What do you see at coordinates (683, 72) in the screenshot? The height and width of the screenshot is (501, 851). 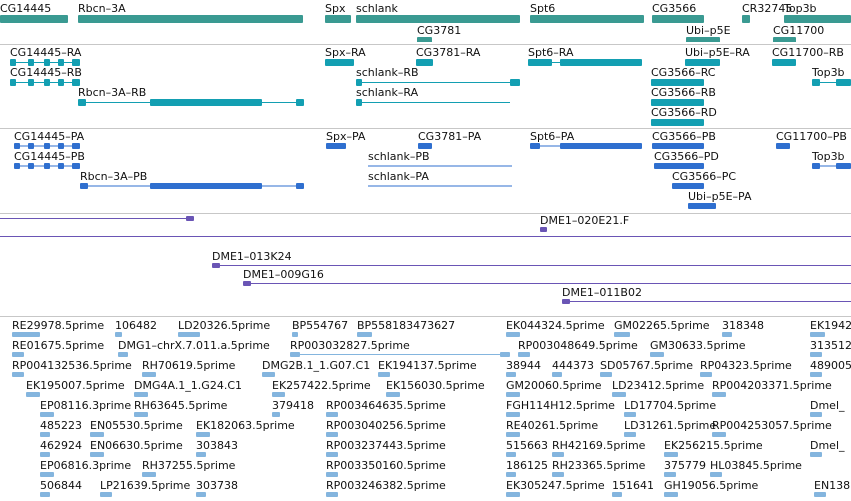 I see `feature-label: CG3566–RC` at bounding box center [683, 72].